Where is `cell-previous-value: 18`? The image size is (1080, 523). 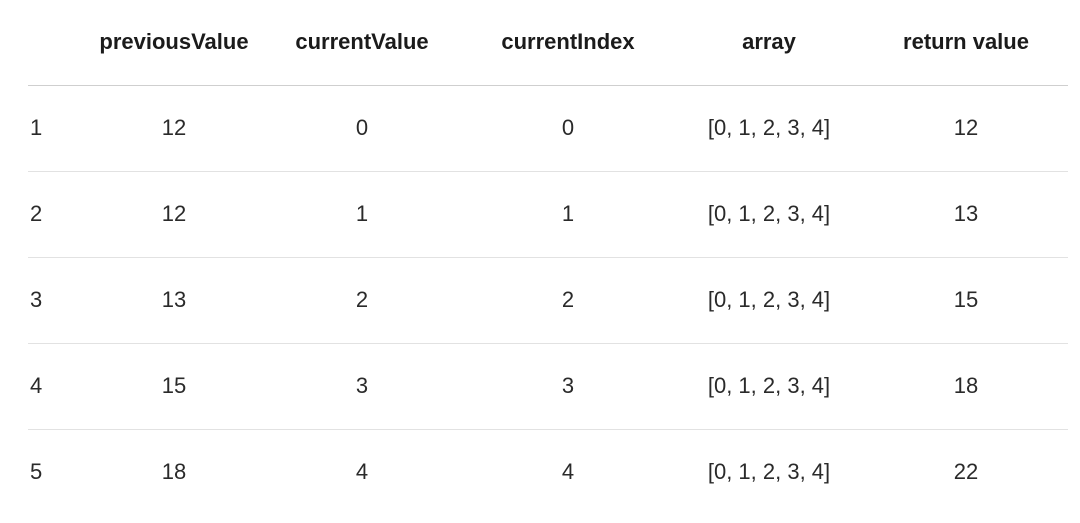 cell-previous-value: 18 is located at coordinates (174, 471).